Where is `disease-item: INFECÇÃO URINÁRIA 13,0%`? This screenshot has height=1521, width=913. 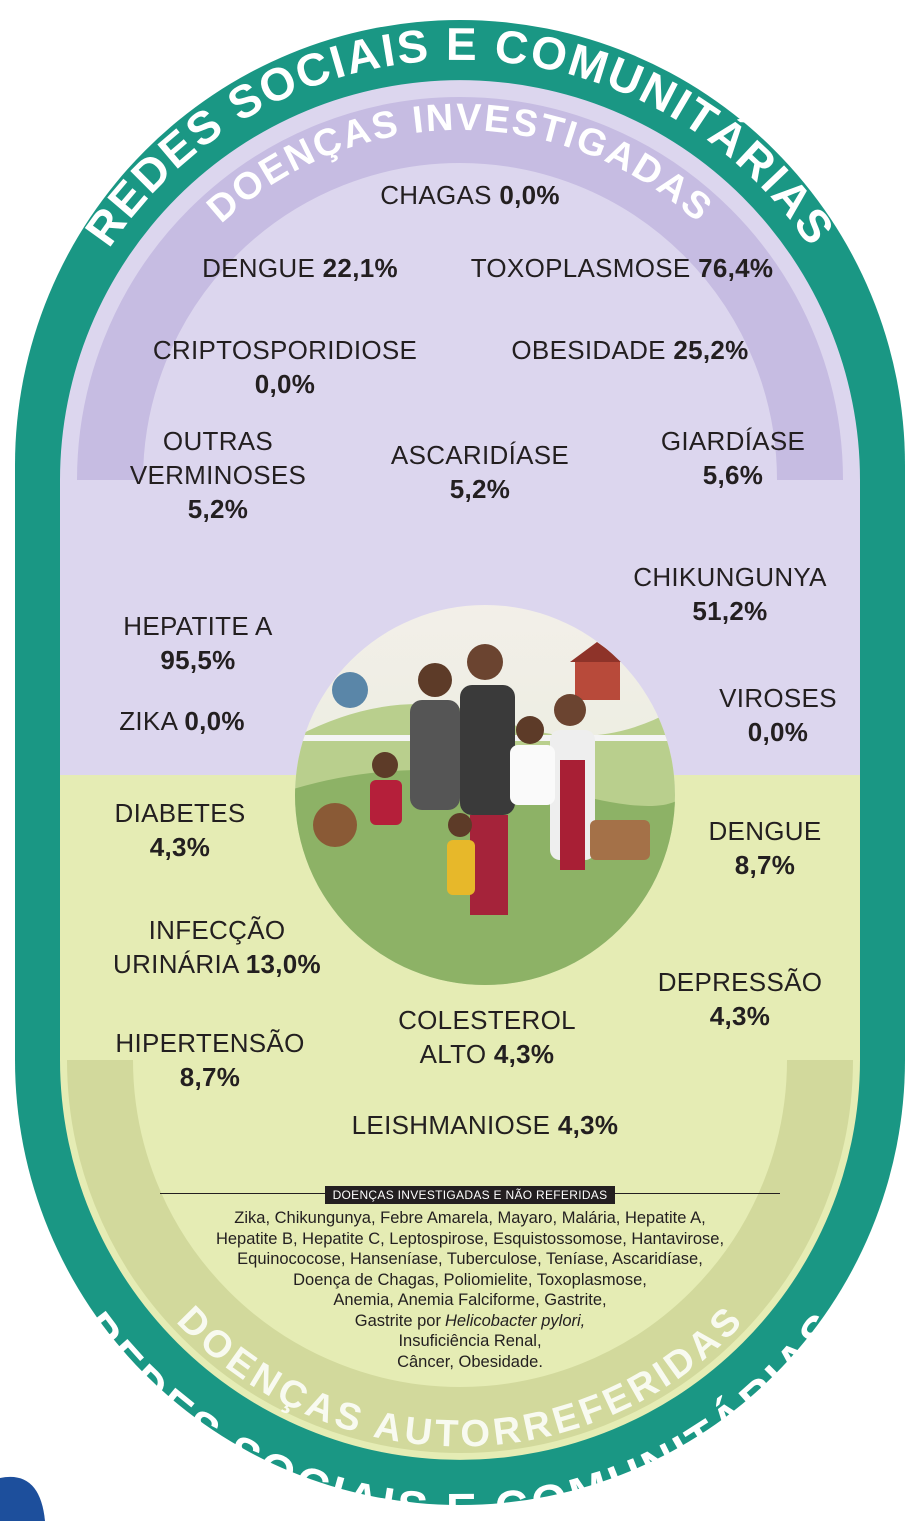 disease-item: INFECÇÃO URINÁRIA 13,0% is located at coordinates (217, 947).